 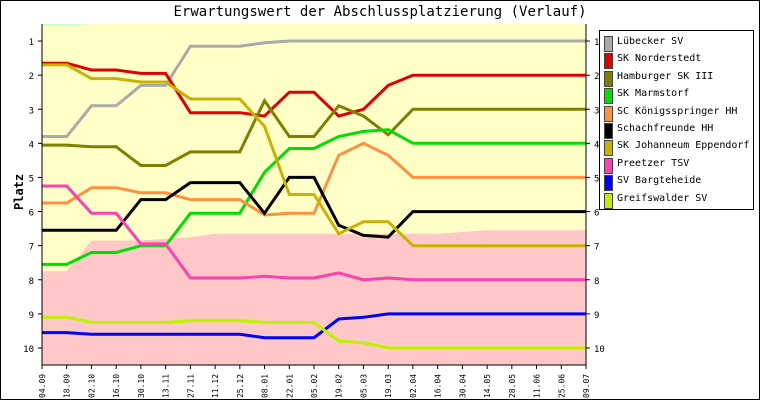 I want to click on legend-item: SV Bargteheide, so click(x=679, y=182).